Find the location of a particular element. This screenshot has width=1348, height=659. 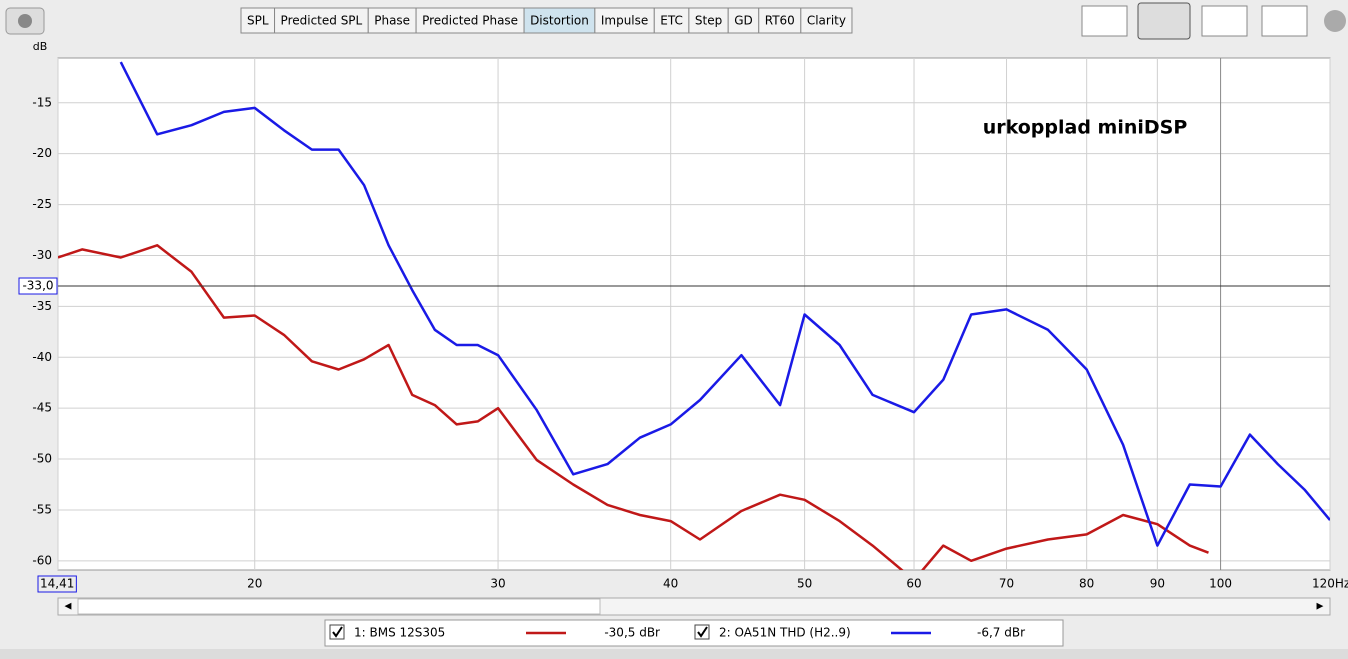

tab-label: SPL is located at coordinates (258, 21).